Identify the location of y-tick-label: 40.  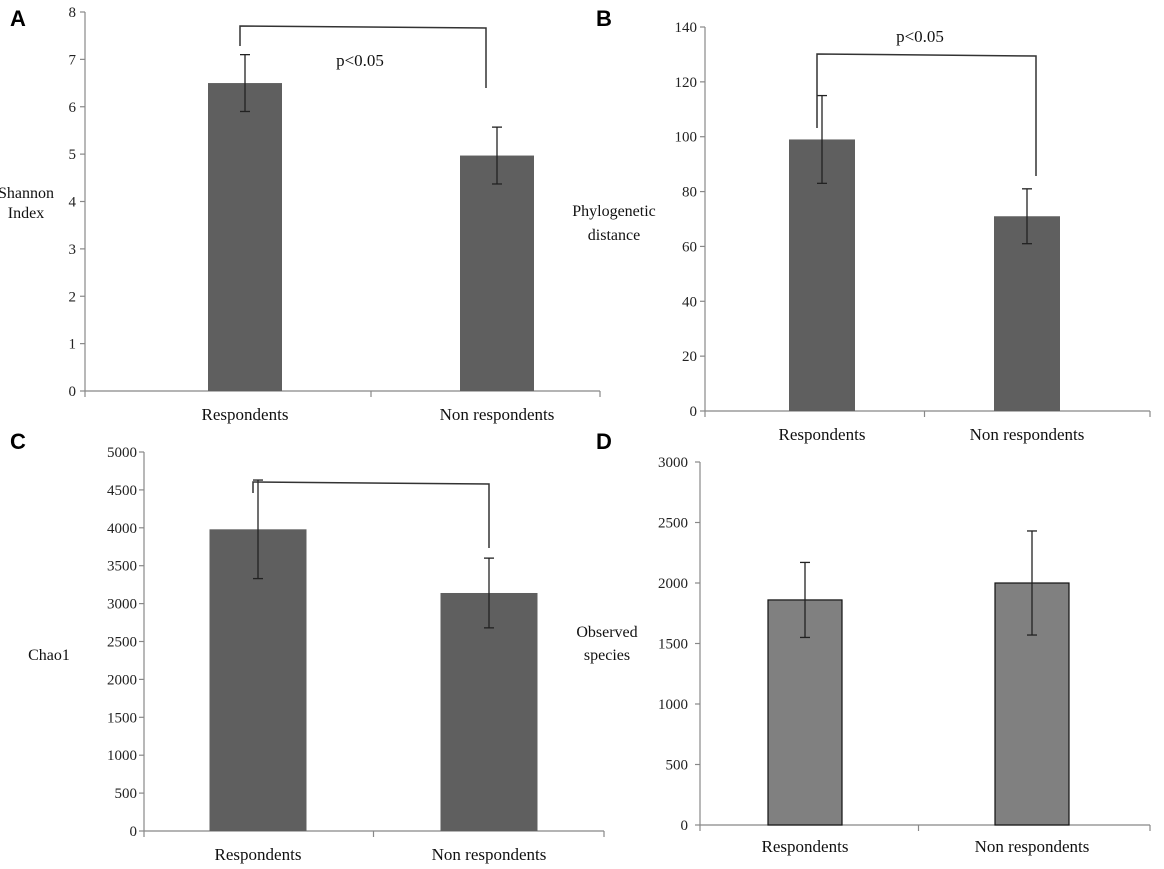
(689, 302).